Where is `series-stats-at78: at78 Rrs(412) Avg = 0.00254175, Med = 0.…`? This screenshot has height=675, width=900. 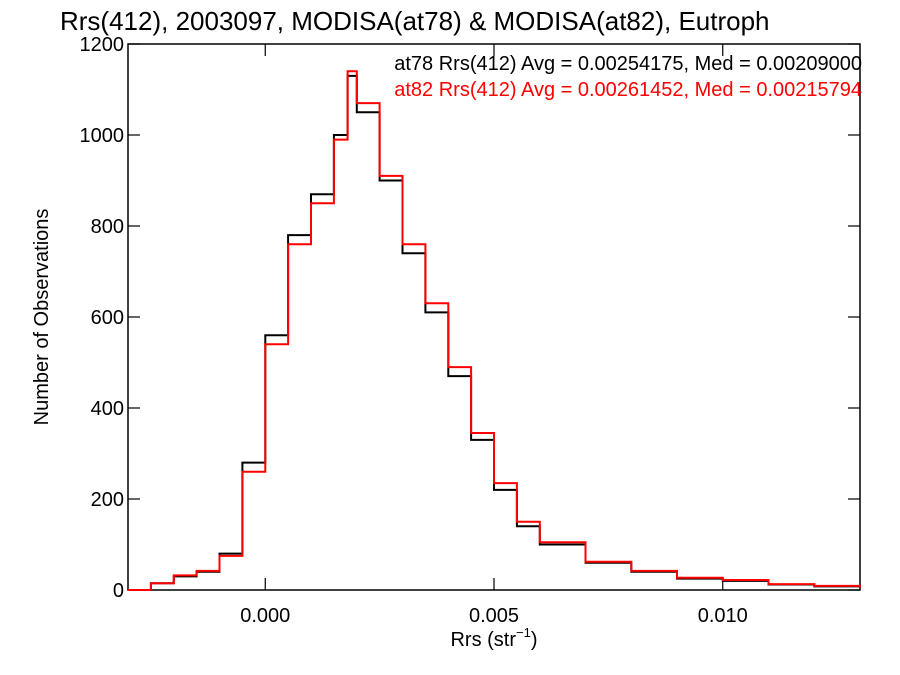 series-stats-at78: at78 Rrs(412) Avg = 0.00254175, Med = 0.… is located at coordinates (628, 64).